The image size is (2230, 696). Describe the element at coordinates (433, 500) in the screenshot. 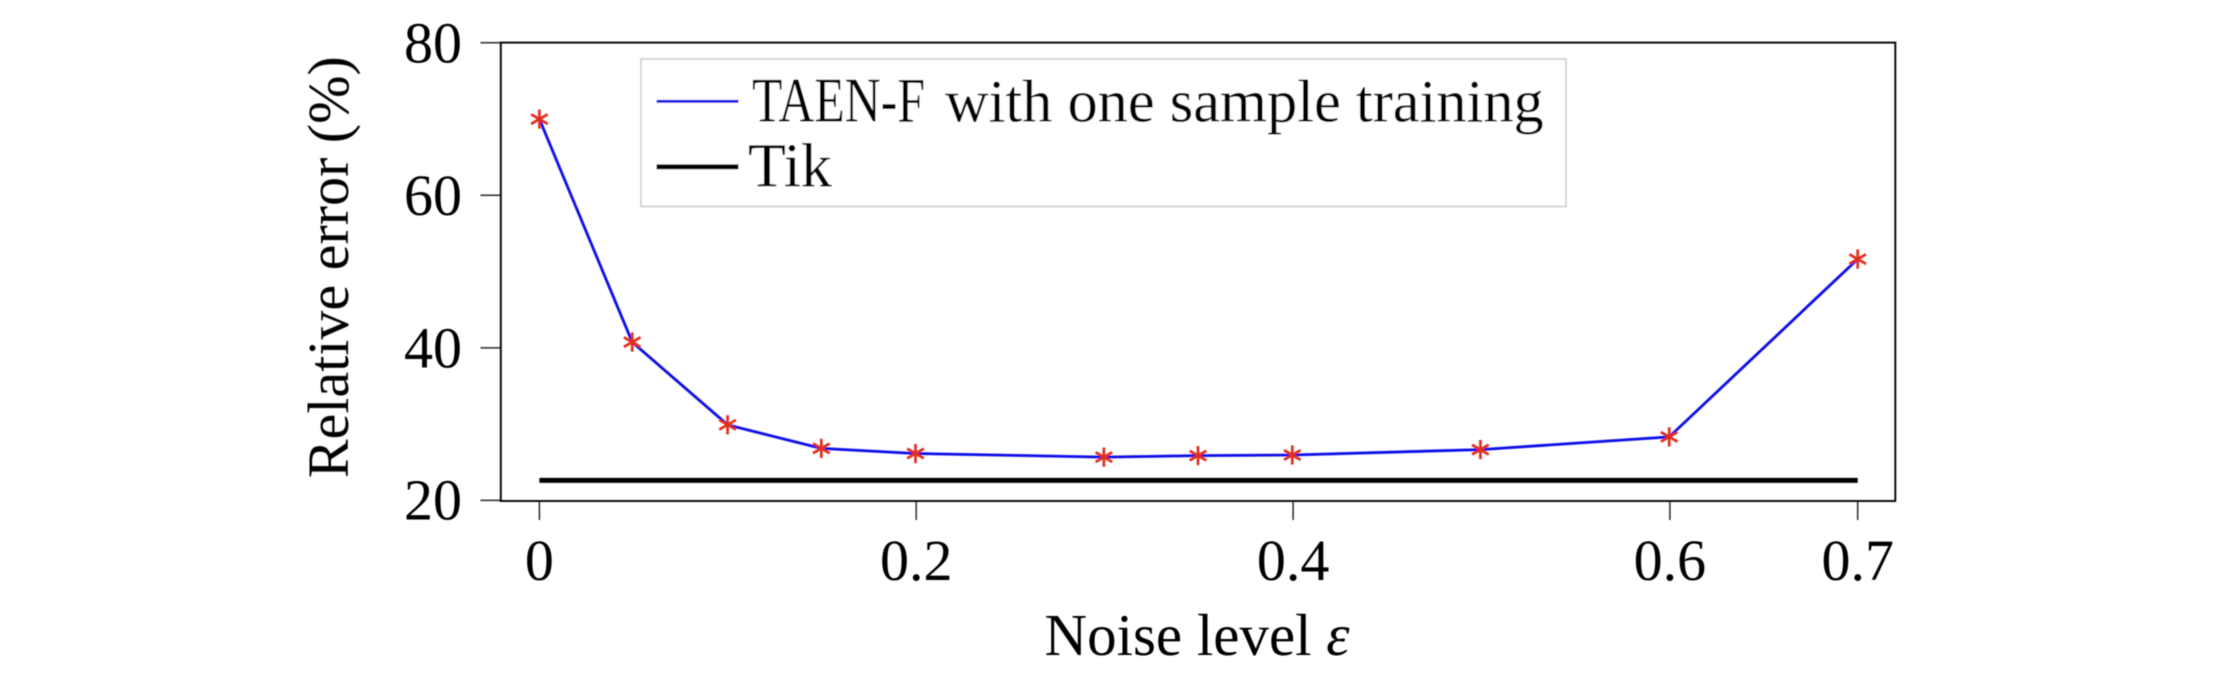

I see `svg-text: 20` at that location.